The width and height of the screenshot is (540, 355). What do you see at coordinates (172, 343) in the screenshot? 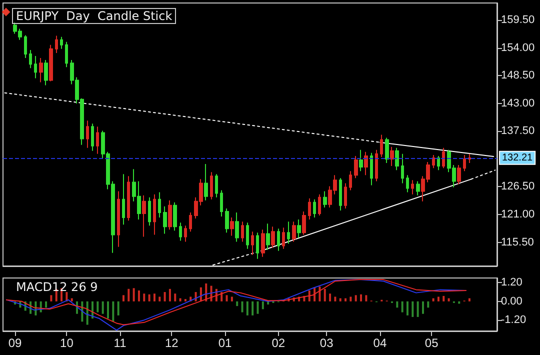
I see `x-tick-label: 12` at bounding box center [172, 343].